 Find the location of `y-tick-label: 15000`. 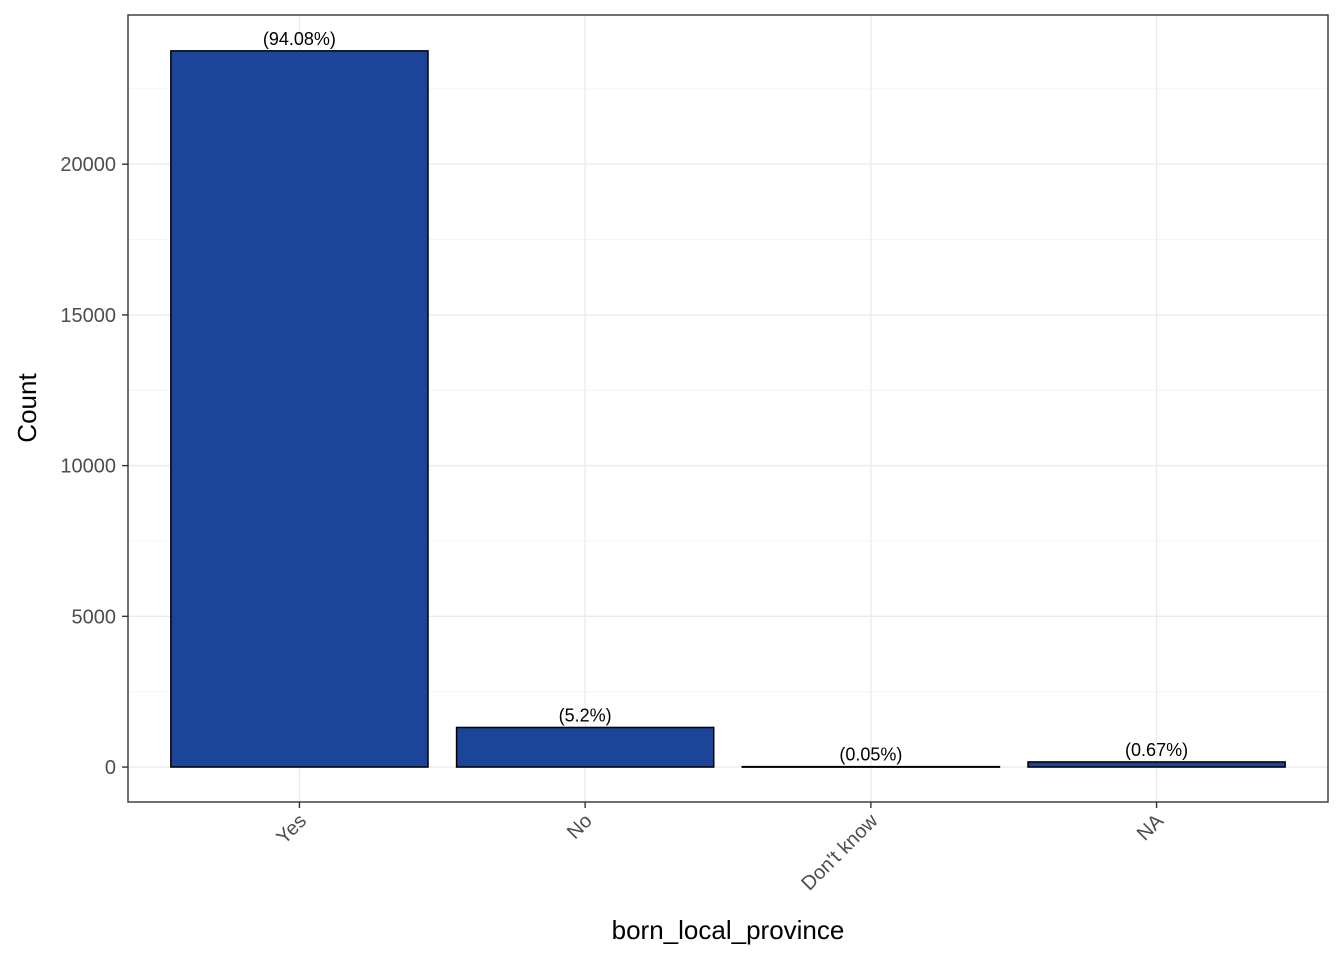

y-tick-label: 15000 is located at coordinates (88, 316).